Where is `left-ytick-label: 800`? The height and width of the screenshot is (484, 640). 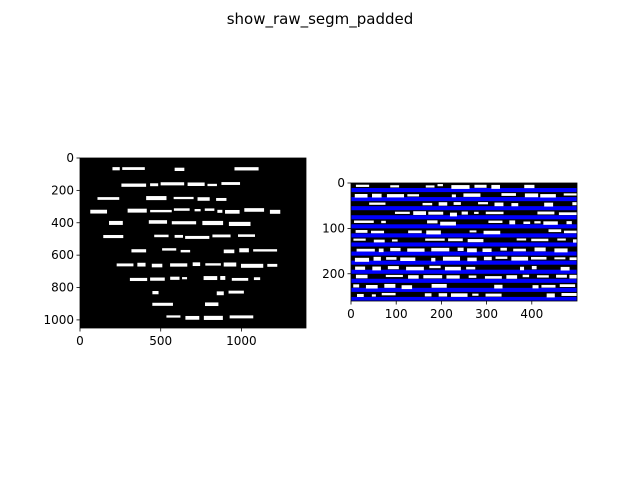
left-ytick-label: 800 is located at coordinates (62, 288).